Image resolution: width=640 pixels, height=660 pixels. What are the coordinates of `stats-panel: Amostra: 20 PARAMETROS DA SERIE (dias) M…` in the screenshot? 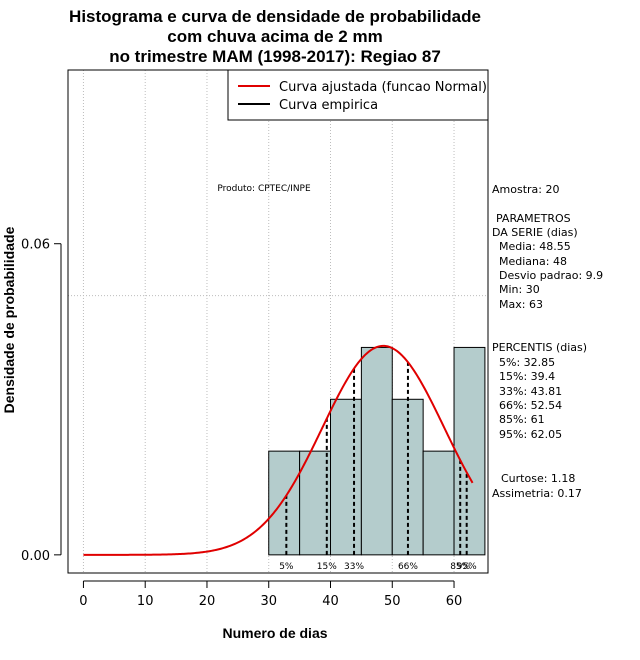 It's located at (547, 341).